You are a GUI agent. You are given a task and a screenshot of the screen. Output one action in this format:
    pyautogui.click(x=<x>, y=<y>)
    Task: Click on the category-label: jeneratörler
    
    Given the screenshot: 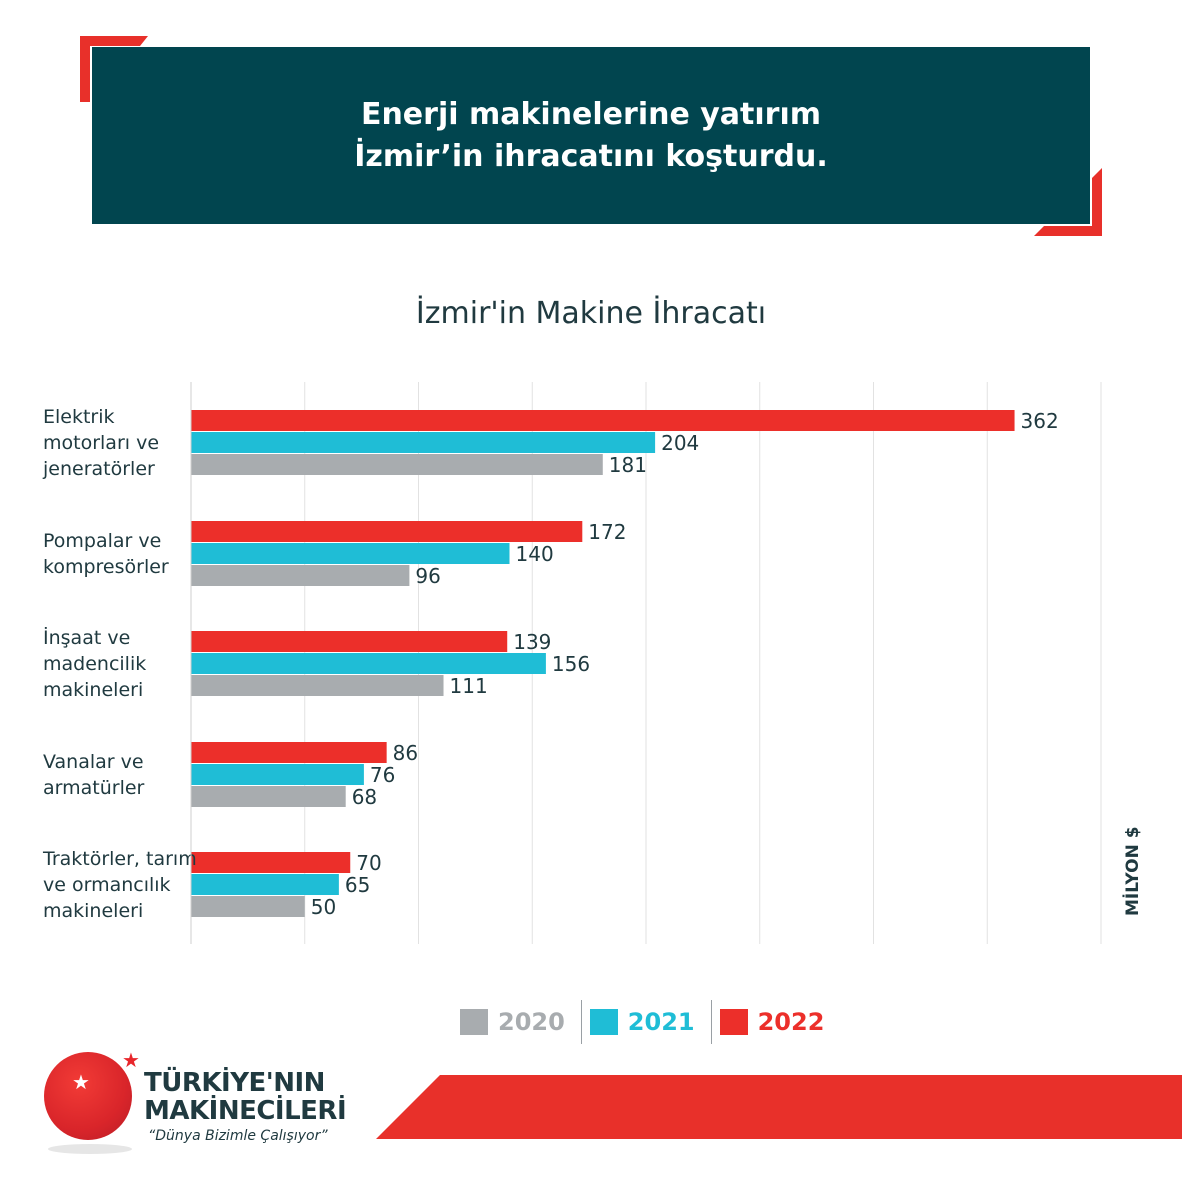 What is the action you would take?
    pyautogui.click(x=98, y=469)
    